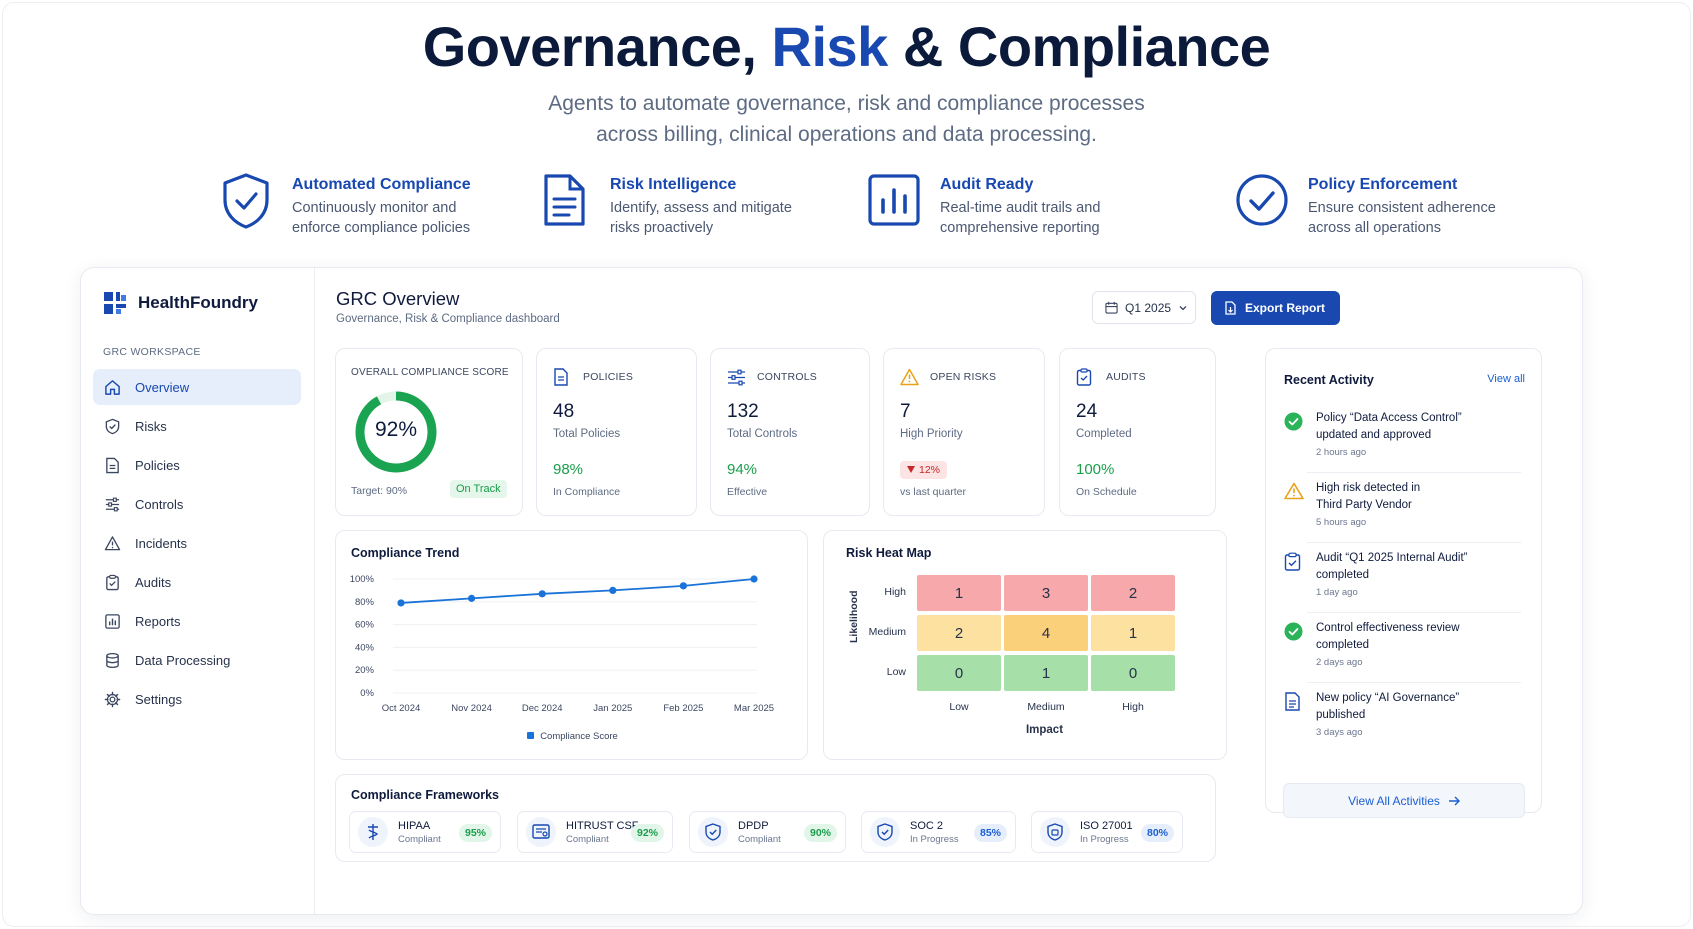  I want to click on warning-icon, so click(112, 542).